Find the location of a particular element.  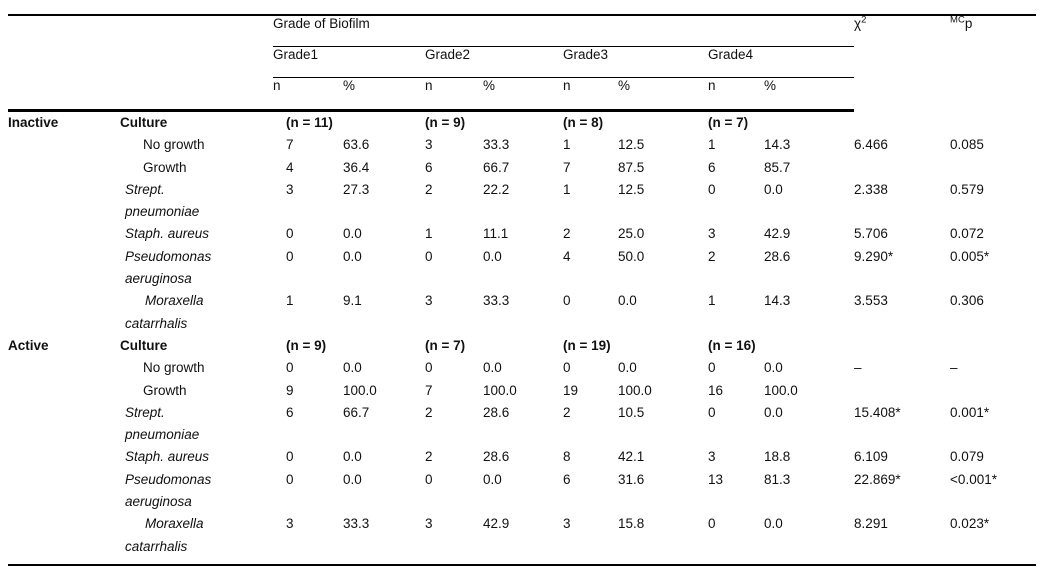

p-value-cell: – is located at coordinates (954, 368).